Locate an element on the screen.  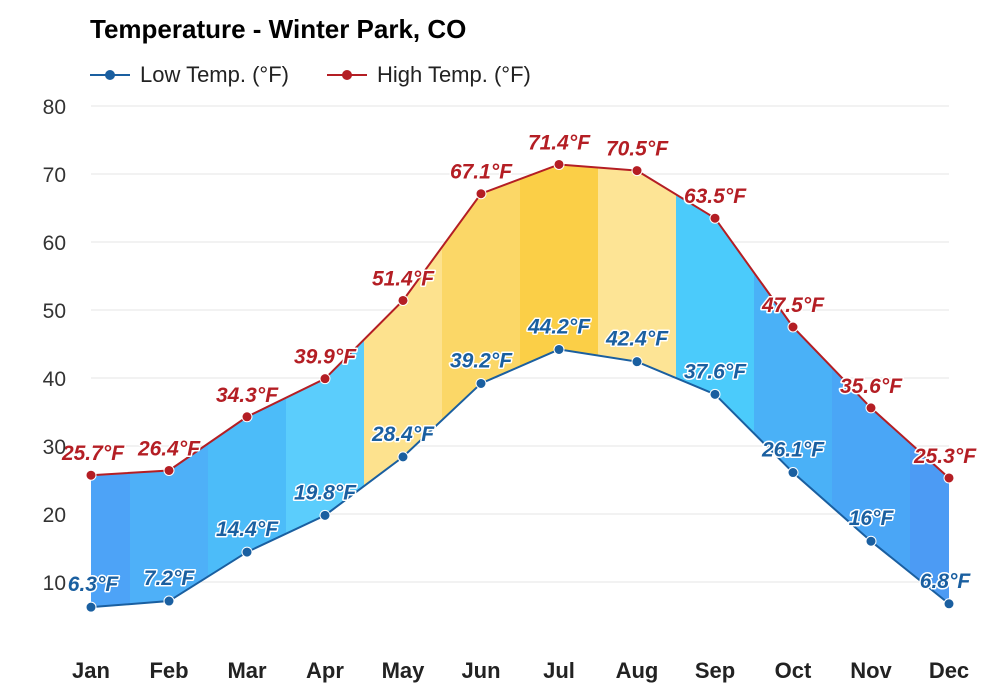
low-point-mar is located at coordinates (247, 552).